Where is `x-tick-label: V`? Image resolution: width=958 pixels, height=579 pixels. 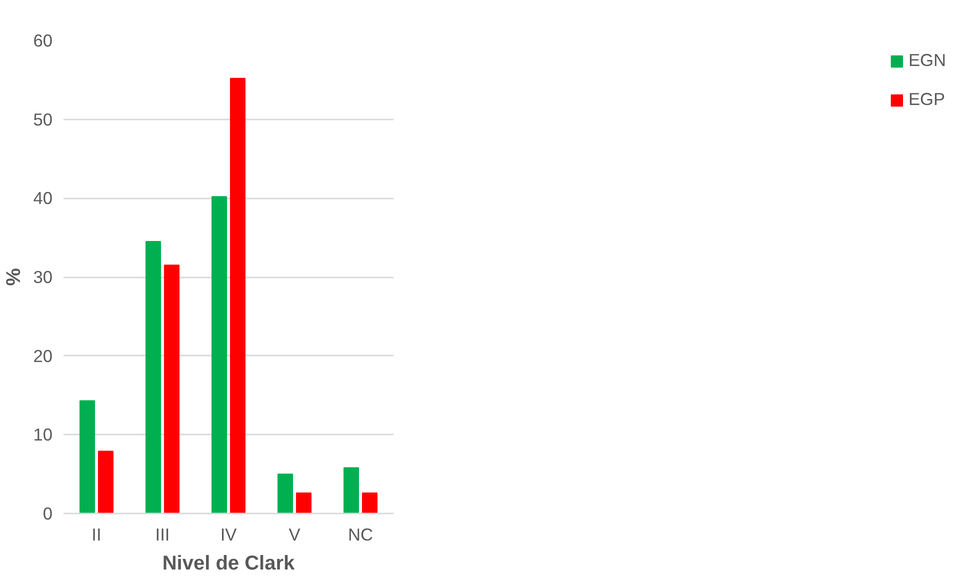
x-tick-label: V is located at coordinates (294, 534).